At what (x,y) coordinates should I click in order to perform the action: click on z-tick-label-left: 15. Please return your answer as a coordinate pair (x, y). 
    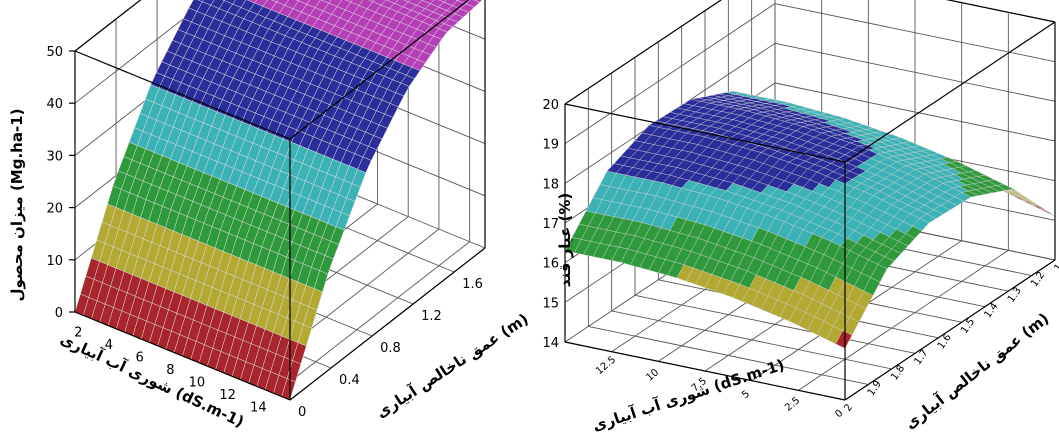
    Looking at the image, I should click on (550, 303).